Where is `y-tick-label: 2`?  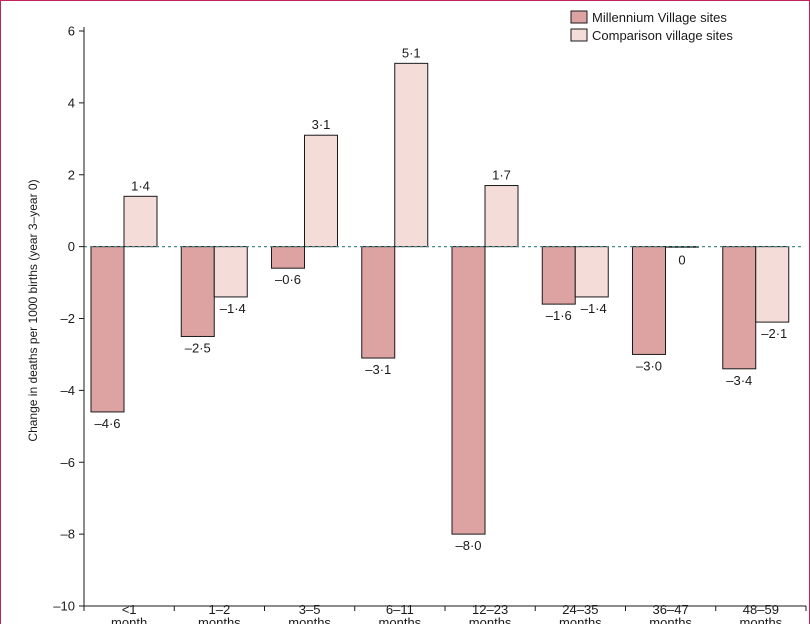 y-tick-label: 2 is located at coordinates (71, 174).